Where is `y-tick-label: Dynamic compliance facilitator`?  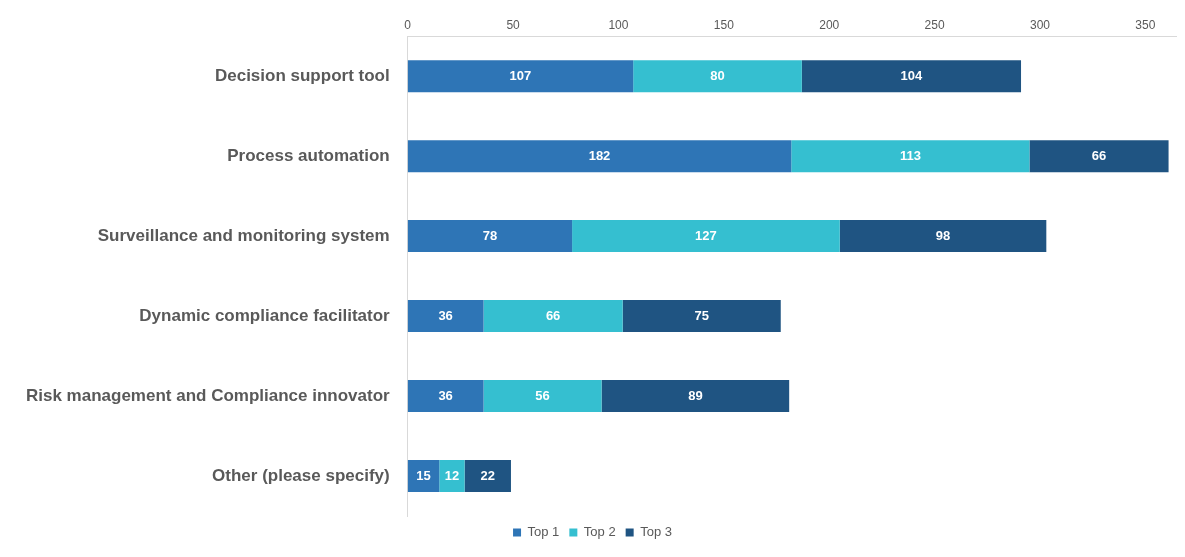 y-tick-label: Dynamic compliance facilitator is located at coordinates (265, 315).